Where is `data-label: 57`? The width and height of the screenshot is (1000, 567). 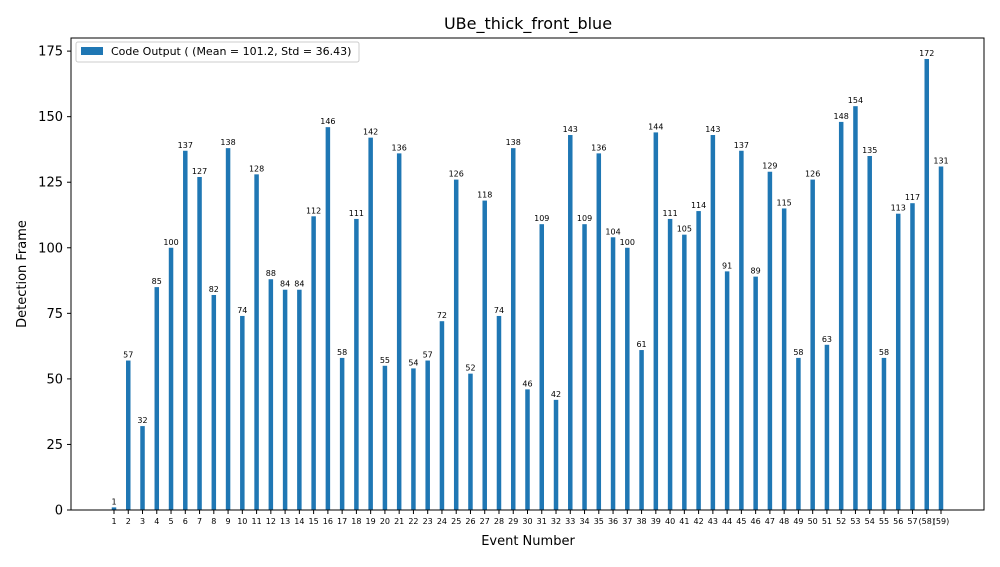 data-label: 57 is located at coordinates (428, 355).